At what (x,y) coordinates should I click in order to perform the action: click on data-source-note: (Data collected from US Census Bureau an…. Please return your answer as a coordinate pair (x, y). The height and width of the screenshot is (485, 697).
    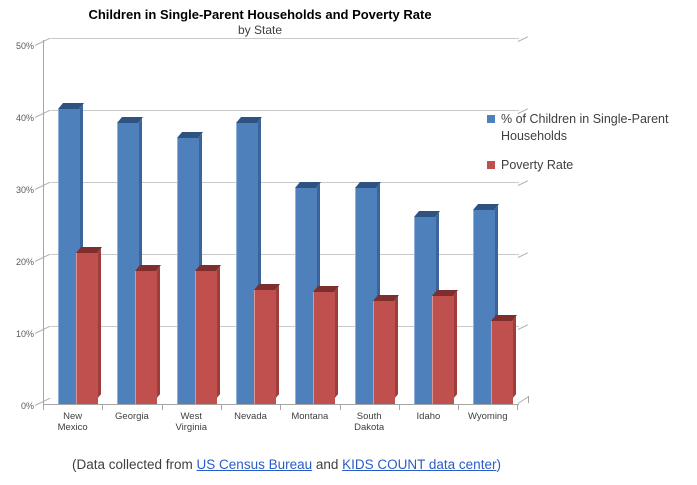
    Looking at the image, I should click on (286, 464).